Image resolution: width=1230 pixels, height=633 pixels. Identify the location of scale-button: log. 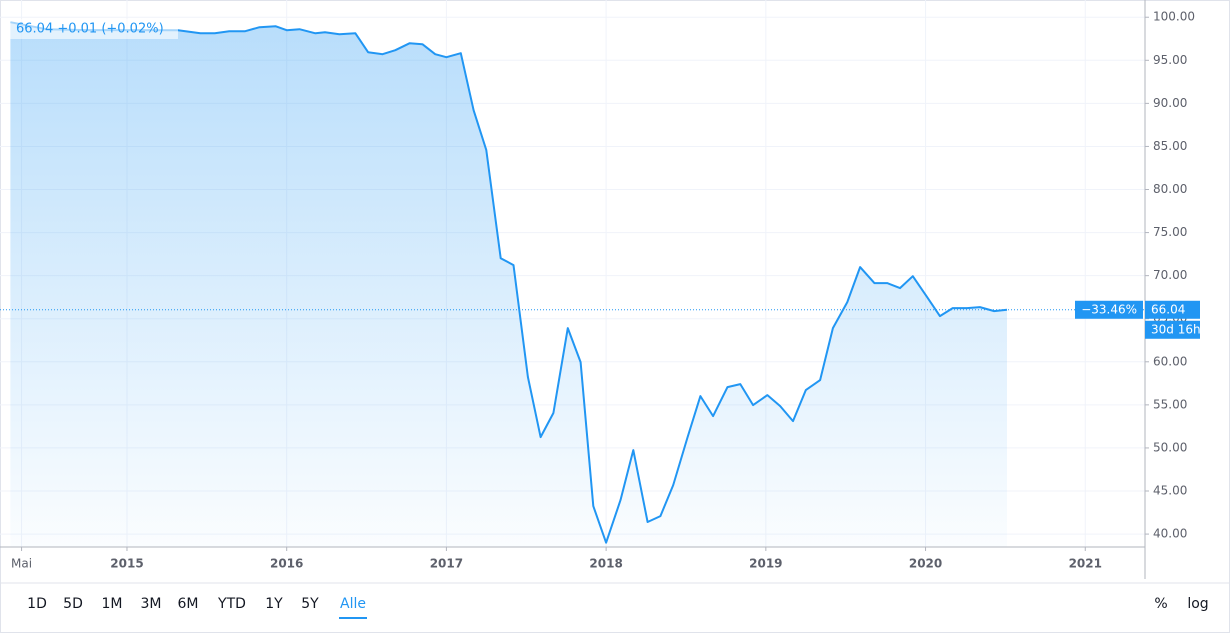
(1197, 604).